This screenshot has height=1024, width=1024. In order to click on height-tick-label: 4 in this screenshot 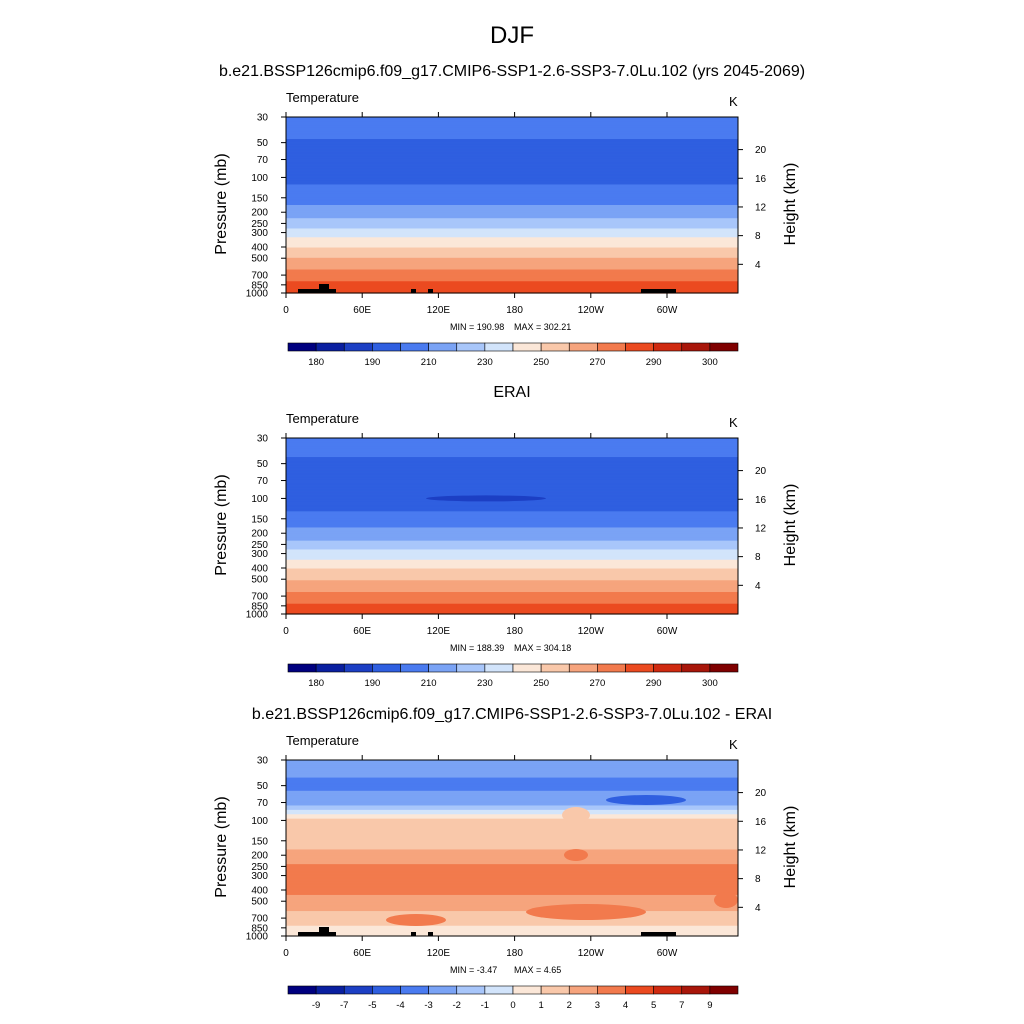, I will do `click(758, 908)`.